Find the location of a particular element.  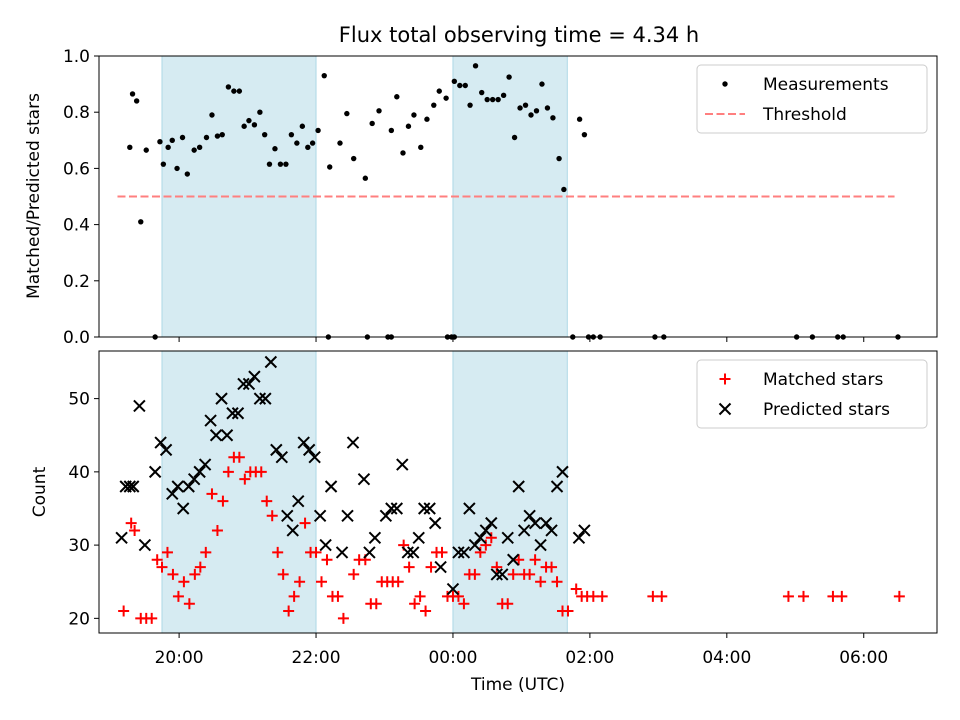

y-tick-label: 50 is located at coordinates (79, 400).